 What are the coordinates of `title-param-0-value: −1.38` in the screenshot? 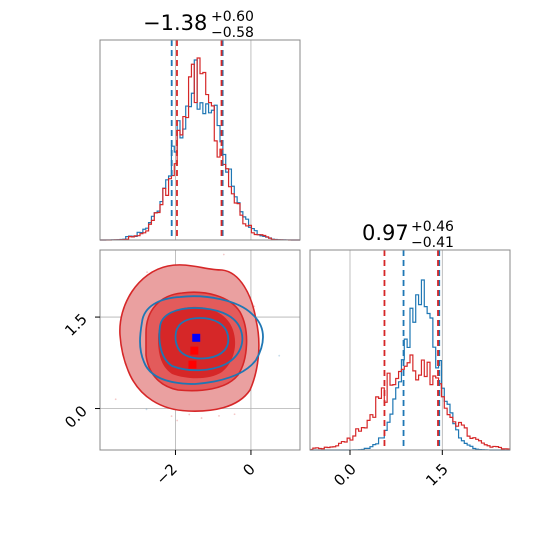 It's located at (175, 23).